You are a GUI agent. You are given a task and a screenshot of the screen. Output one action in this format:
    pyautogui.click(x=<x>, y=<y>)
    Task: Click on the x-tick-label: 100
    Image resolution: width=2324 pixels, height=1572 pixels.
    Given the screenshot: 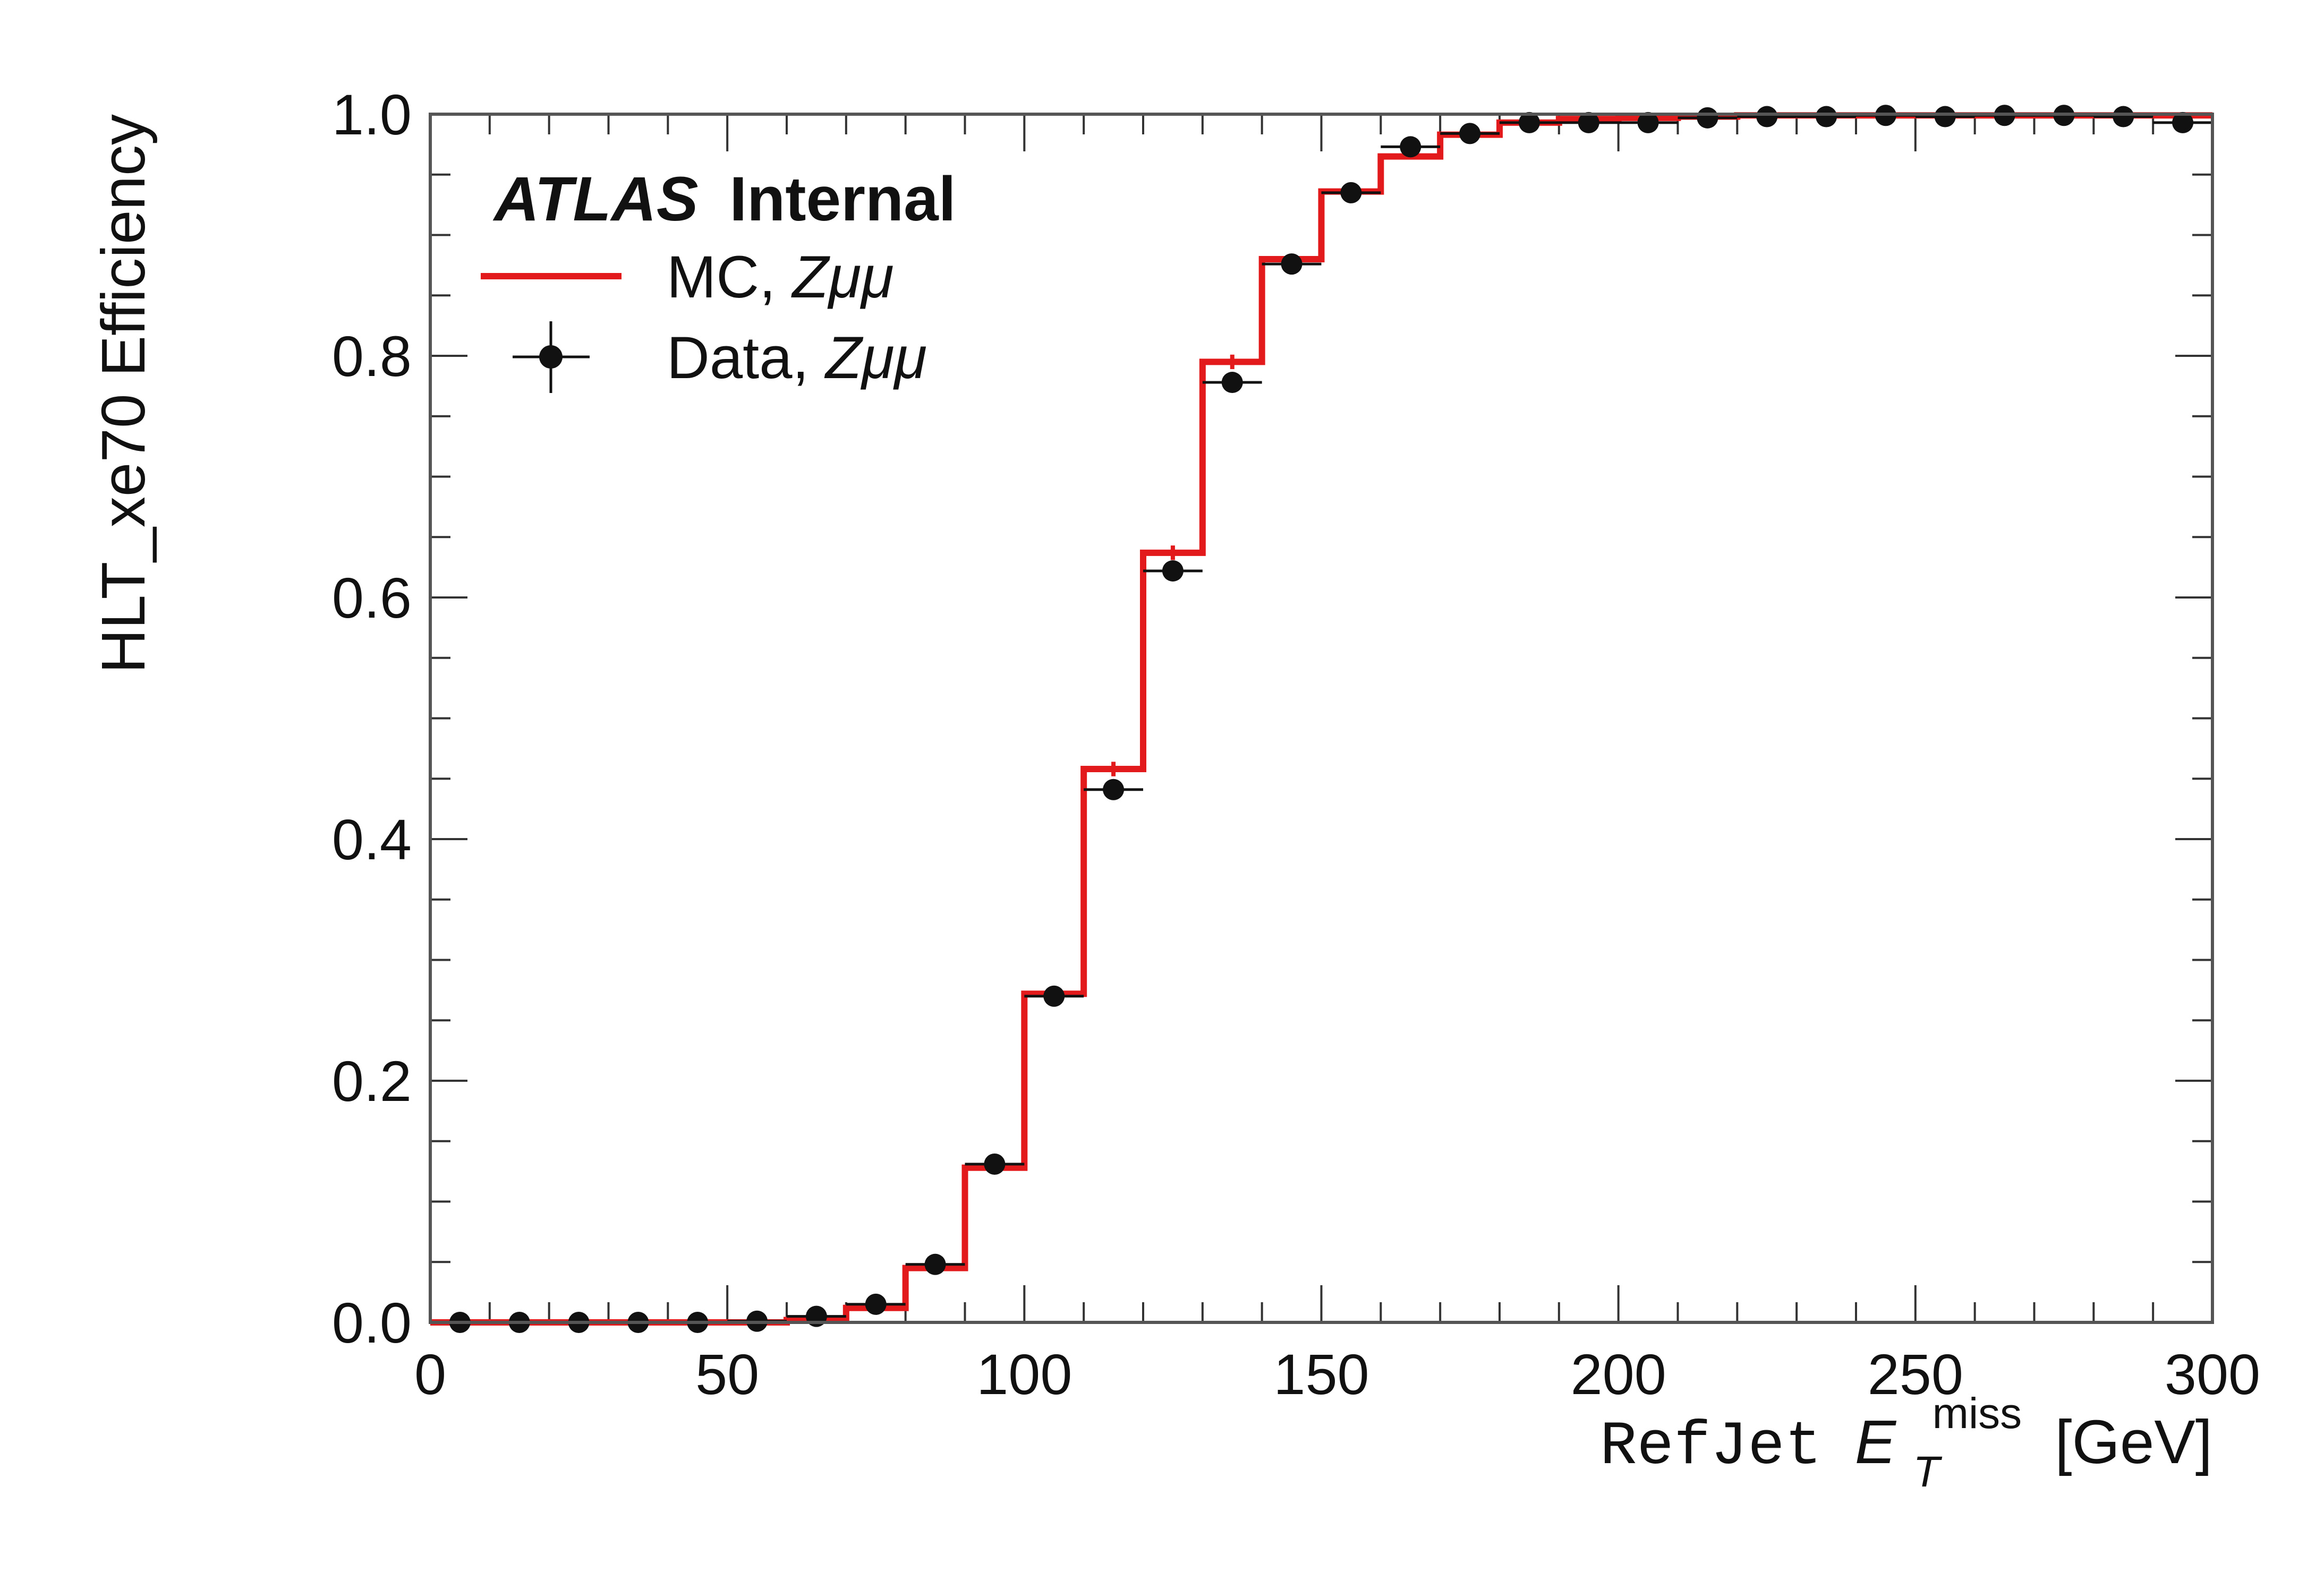 What is the action you would take?
    pyautogui.click(x=1024, y=1374)
    